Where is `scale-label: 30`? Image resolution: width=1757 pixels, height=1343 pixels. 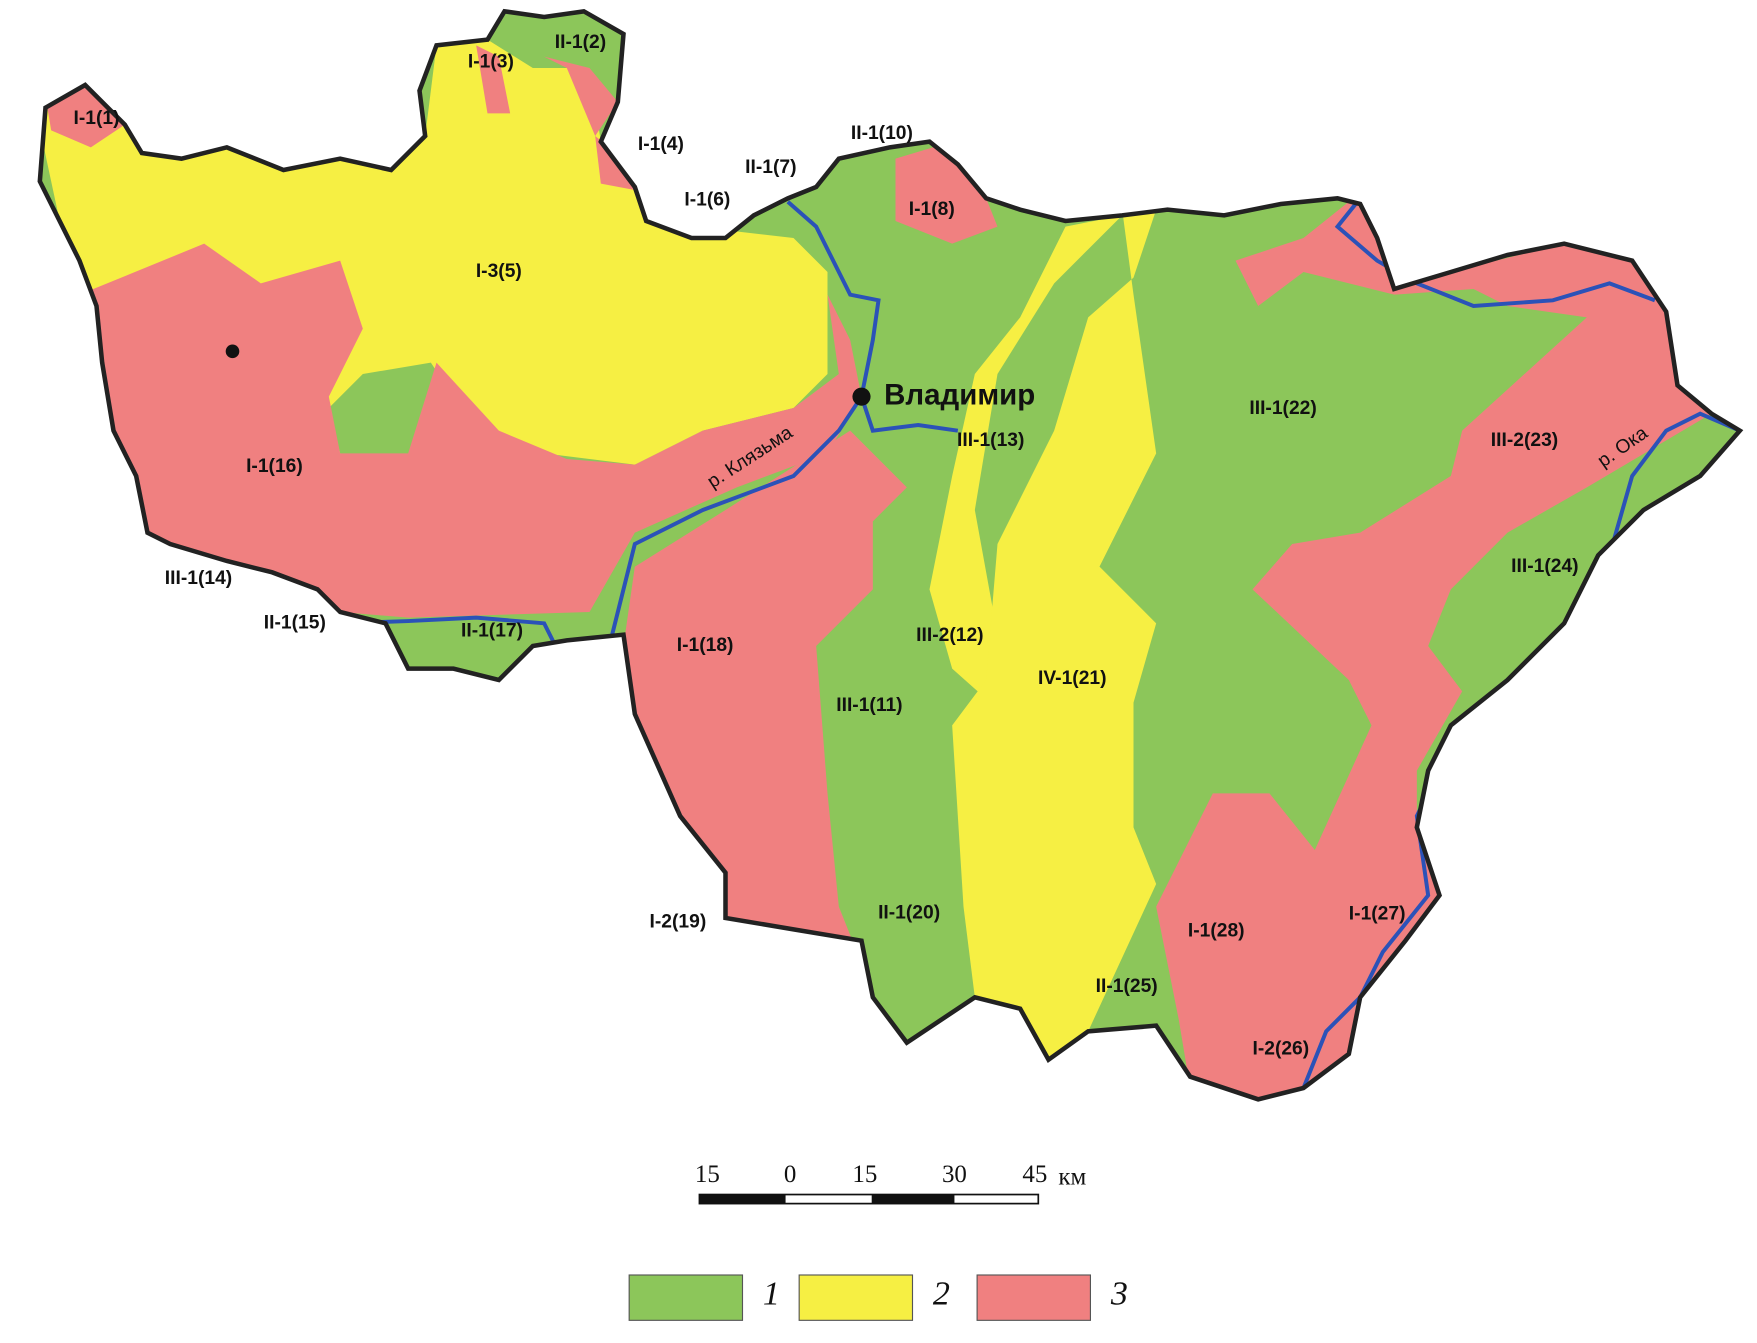 scale-label: 30 is located at coordinates (954, 1174).